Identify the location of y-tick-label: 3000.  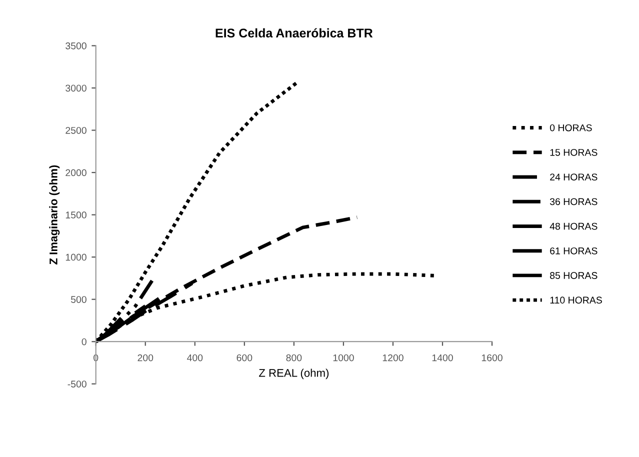
(76, 88).